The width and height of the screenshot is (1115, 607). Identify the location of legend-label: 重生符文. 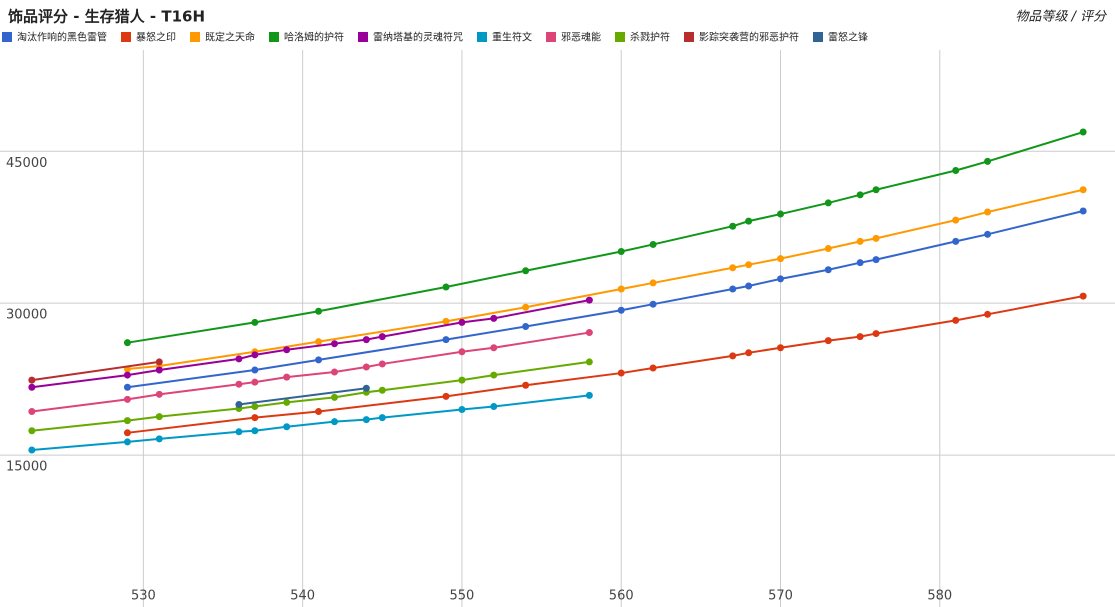
(512, 37).